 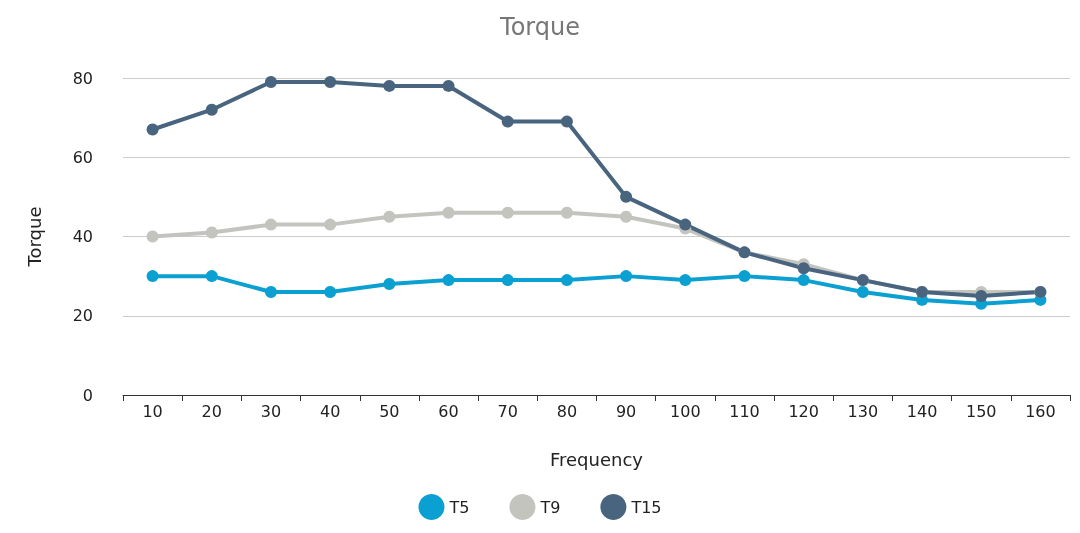 What do you see at coordinates (1040, 411) in the screenshot?
I see `x-tick-label: 160` at bounding box center [1040, 411].